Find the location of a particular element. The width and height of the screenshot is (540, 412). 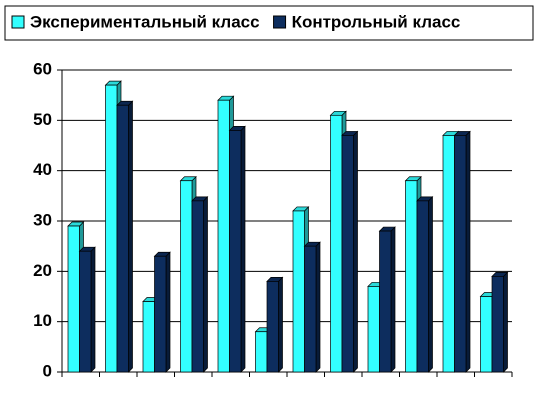

y-tick-label: 40 is located at coordinates (42, 169).